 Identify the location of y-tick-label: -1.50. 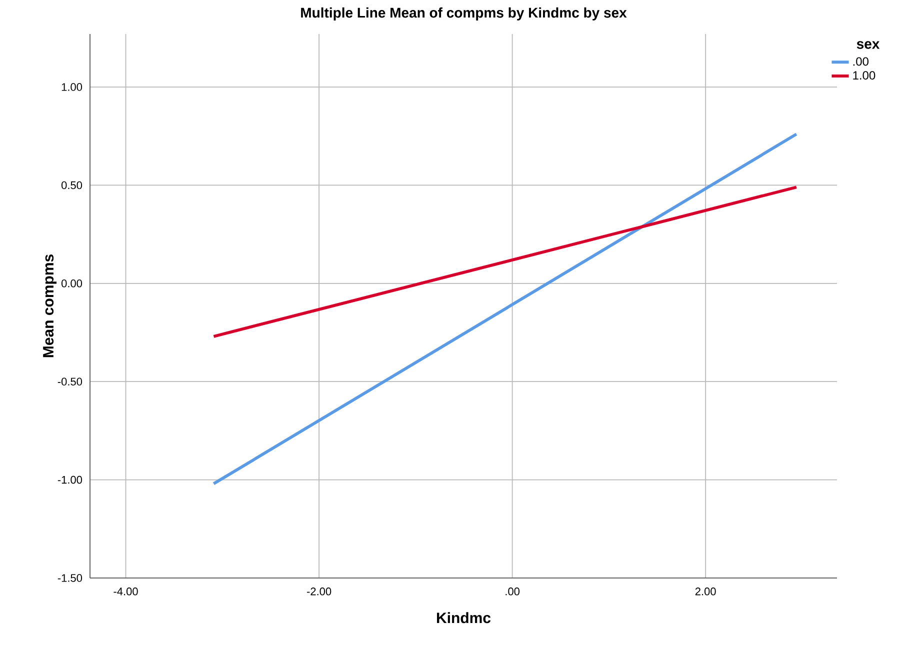
(70, 578).